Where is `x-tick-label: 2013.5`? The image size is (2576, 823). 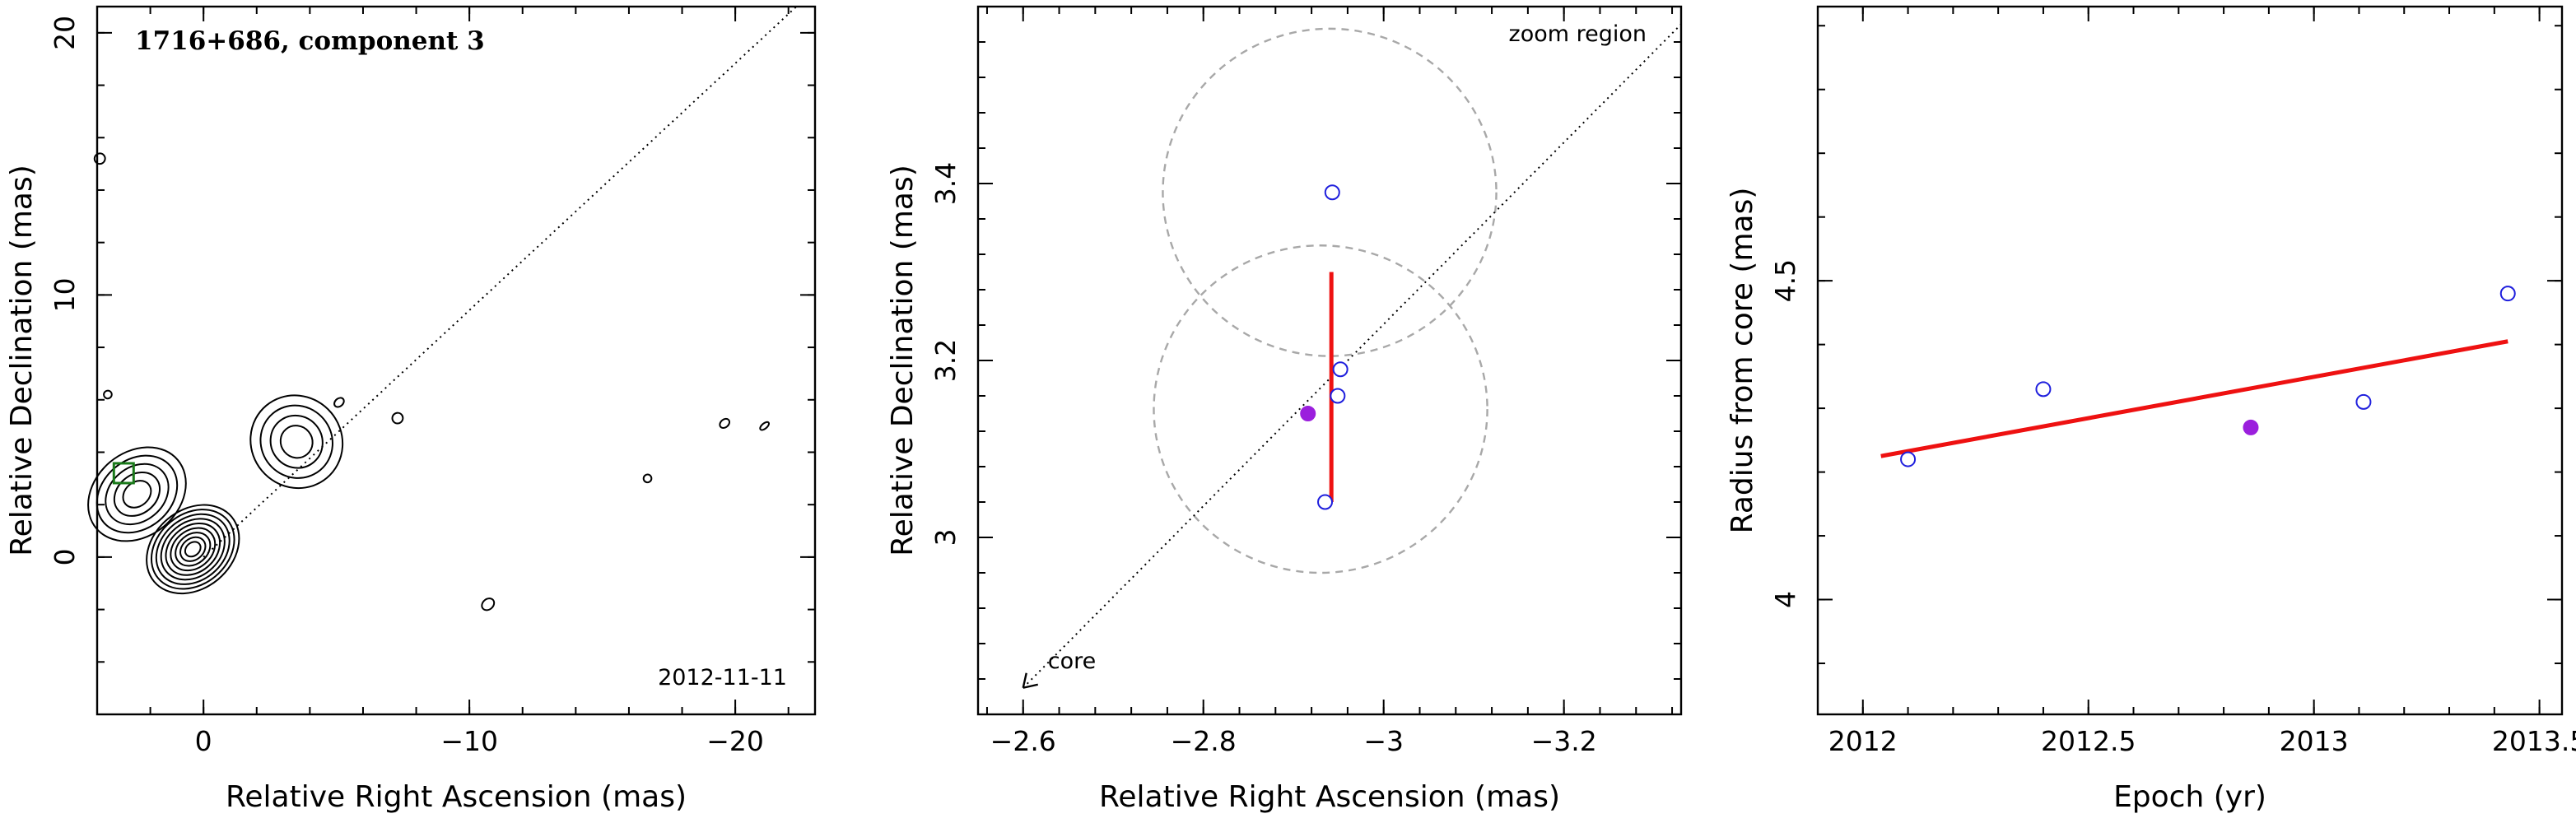
x-tick-label: 2013.5 is located at coordinates (2534, 741).